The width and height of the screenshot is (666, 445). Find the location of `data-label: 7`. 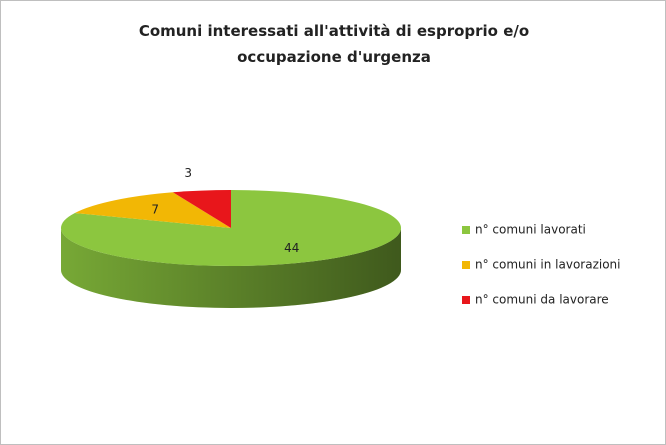

data-label: 7 is located at coordinates (155, 210).